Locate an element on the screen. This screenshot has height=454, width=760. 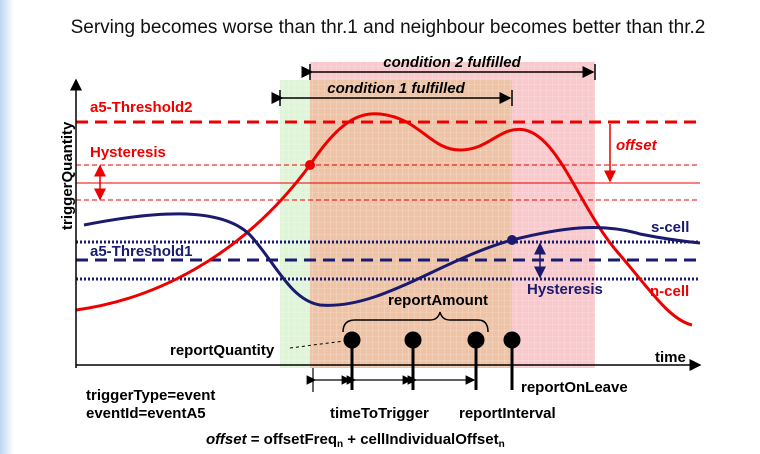
time-to-trigger: timeToTrigger is located at coordinates (379, 413).